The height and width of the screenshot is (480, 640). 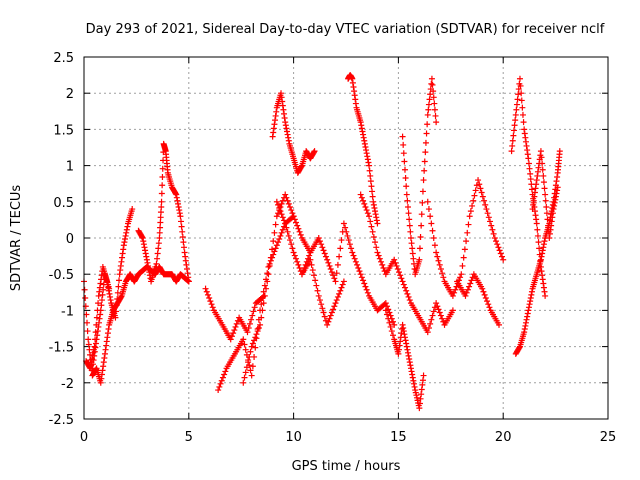 I want to click on x-tick-label: 0, so click(x=84, y=437).